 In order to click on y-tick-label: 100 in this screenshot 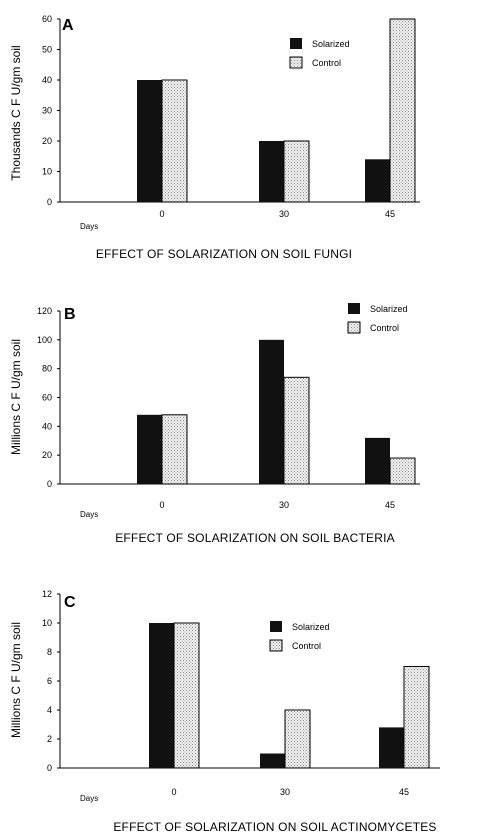, I will do `click(44, 340)`.